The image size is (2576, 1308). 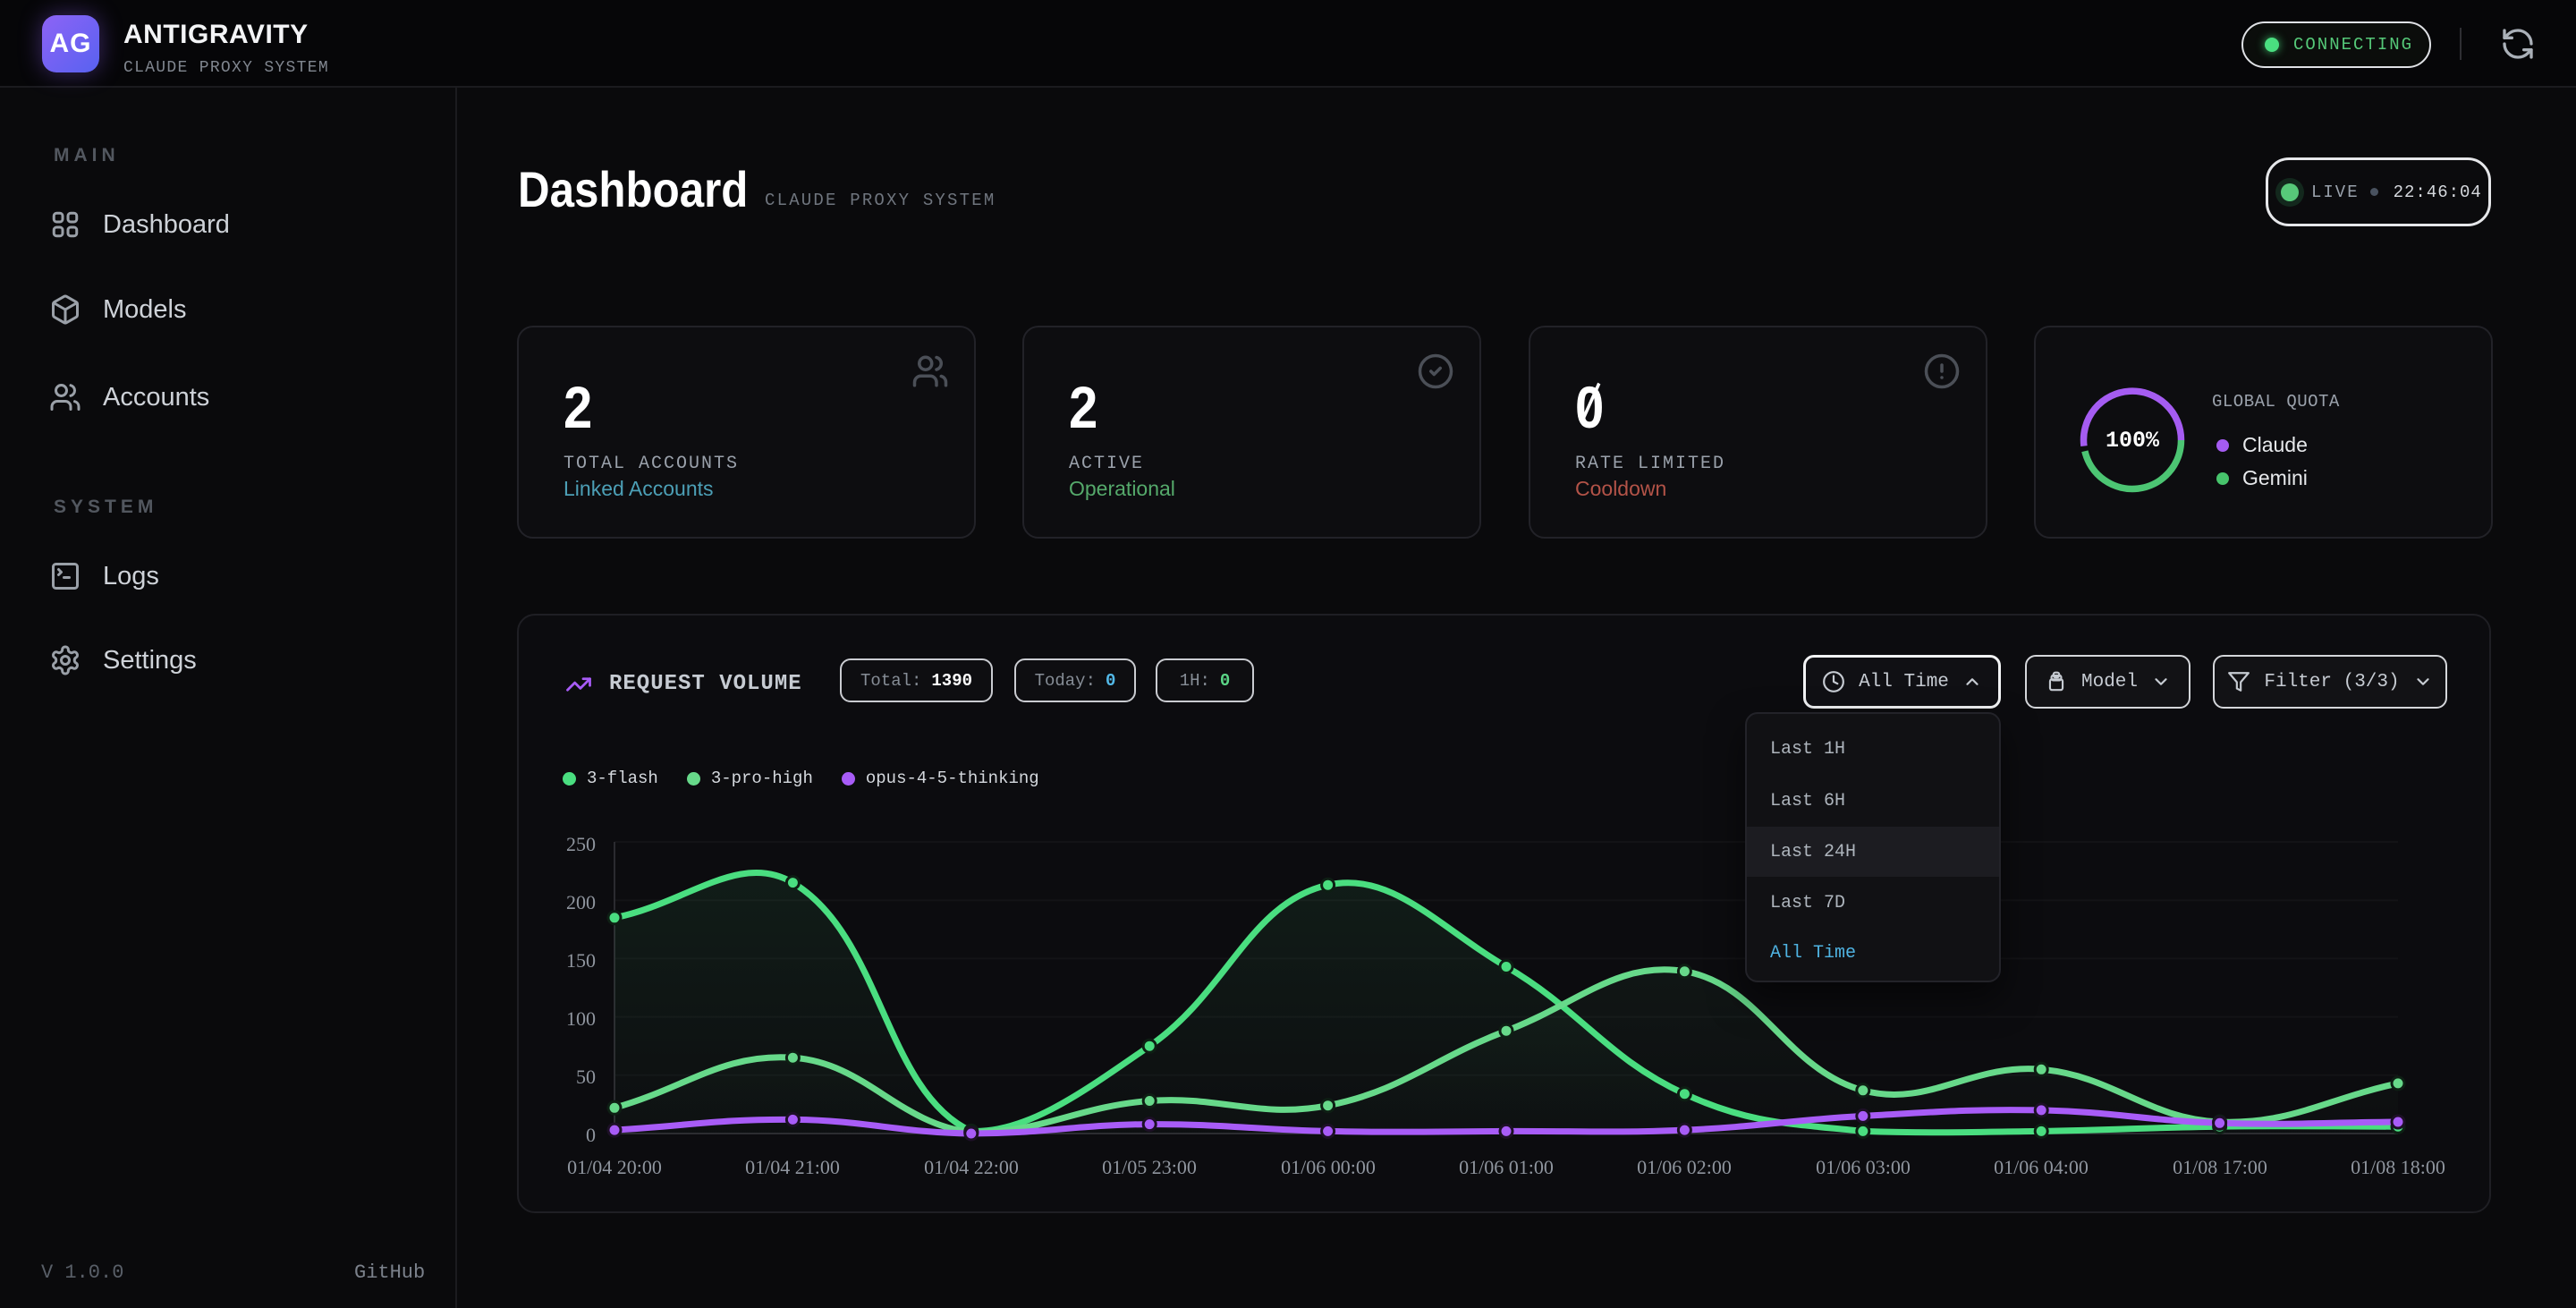 I want to click on svg-text: 01/06 00:00, so click(x=1328, y=1167).